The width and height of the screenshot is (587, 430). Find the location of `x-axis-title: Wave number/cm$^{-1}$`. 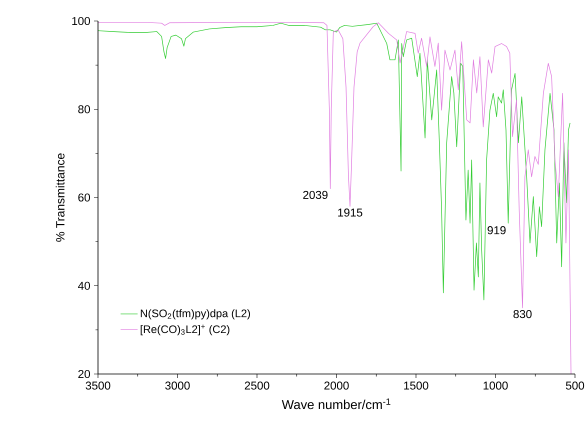

x-axis-title: Wave number/cm$^{-1}$ is located at coordinates (336, 404).